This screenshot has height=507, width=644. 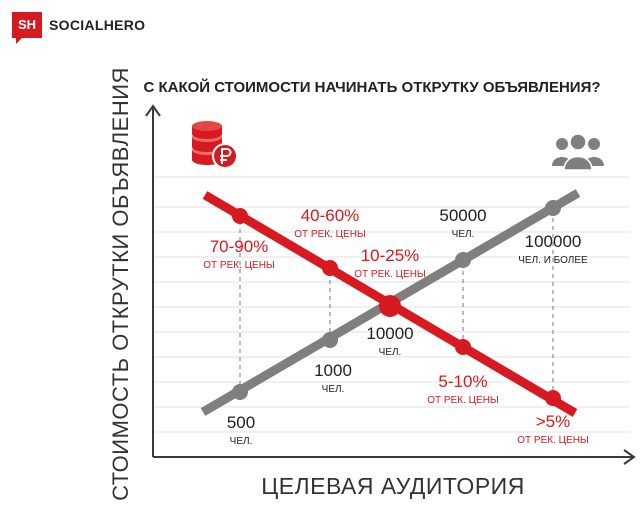 I want to click on data-note-0-2: ОТ РЕК. ЦЕНЫ, so click(x=390, y=274).